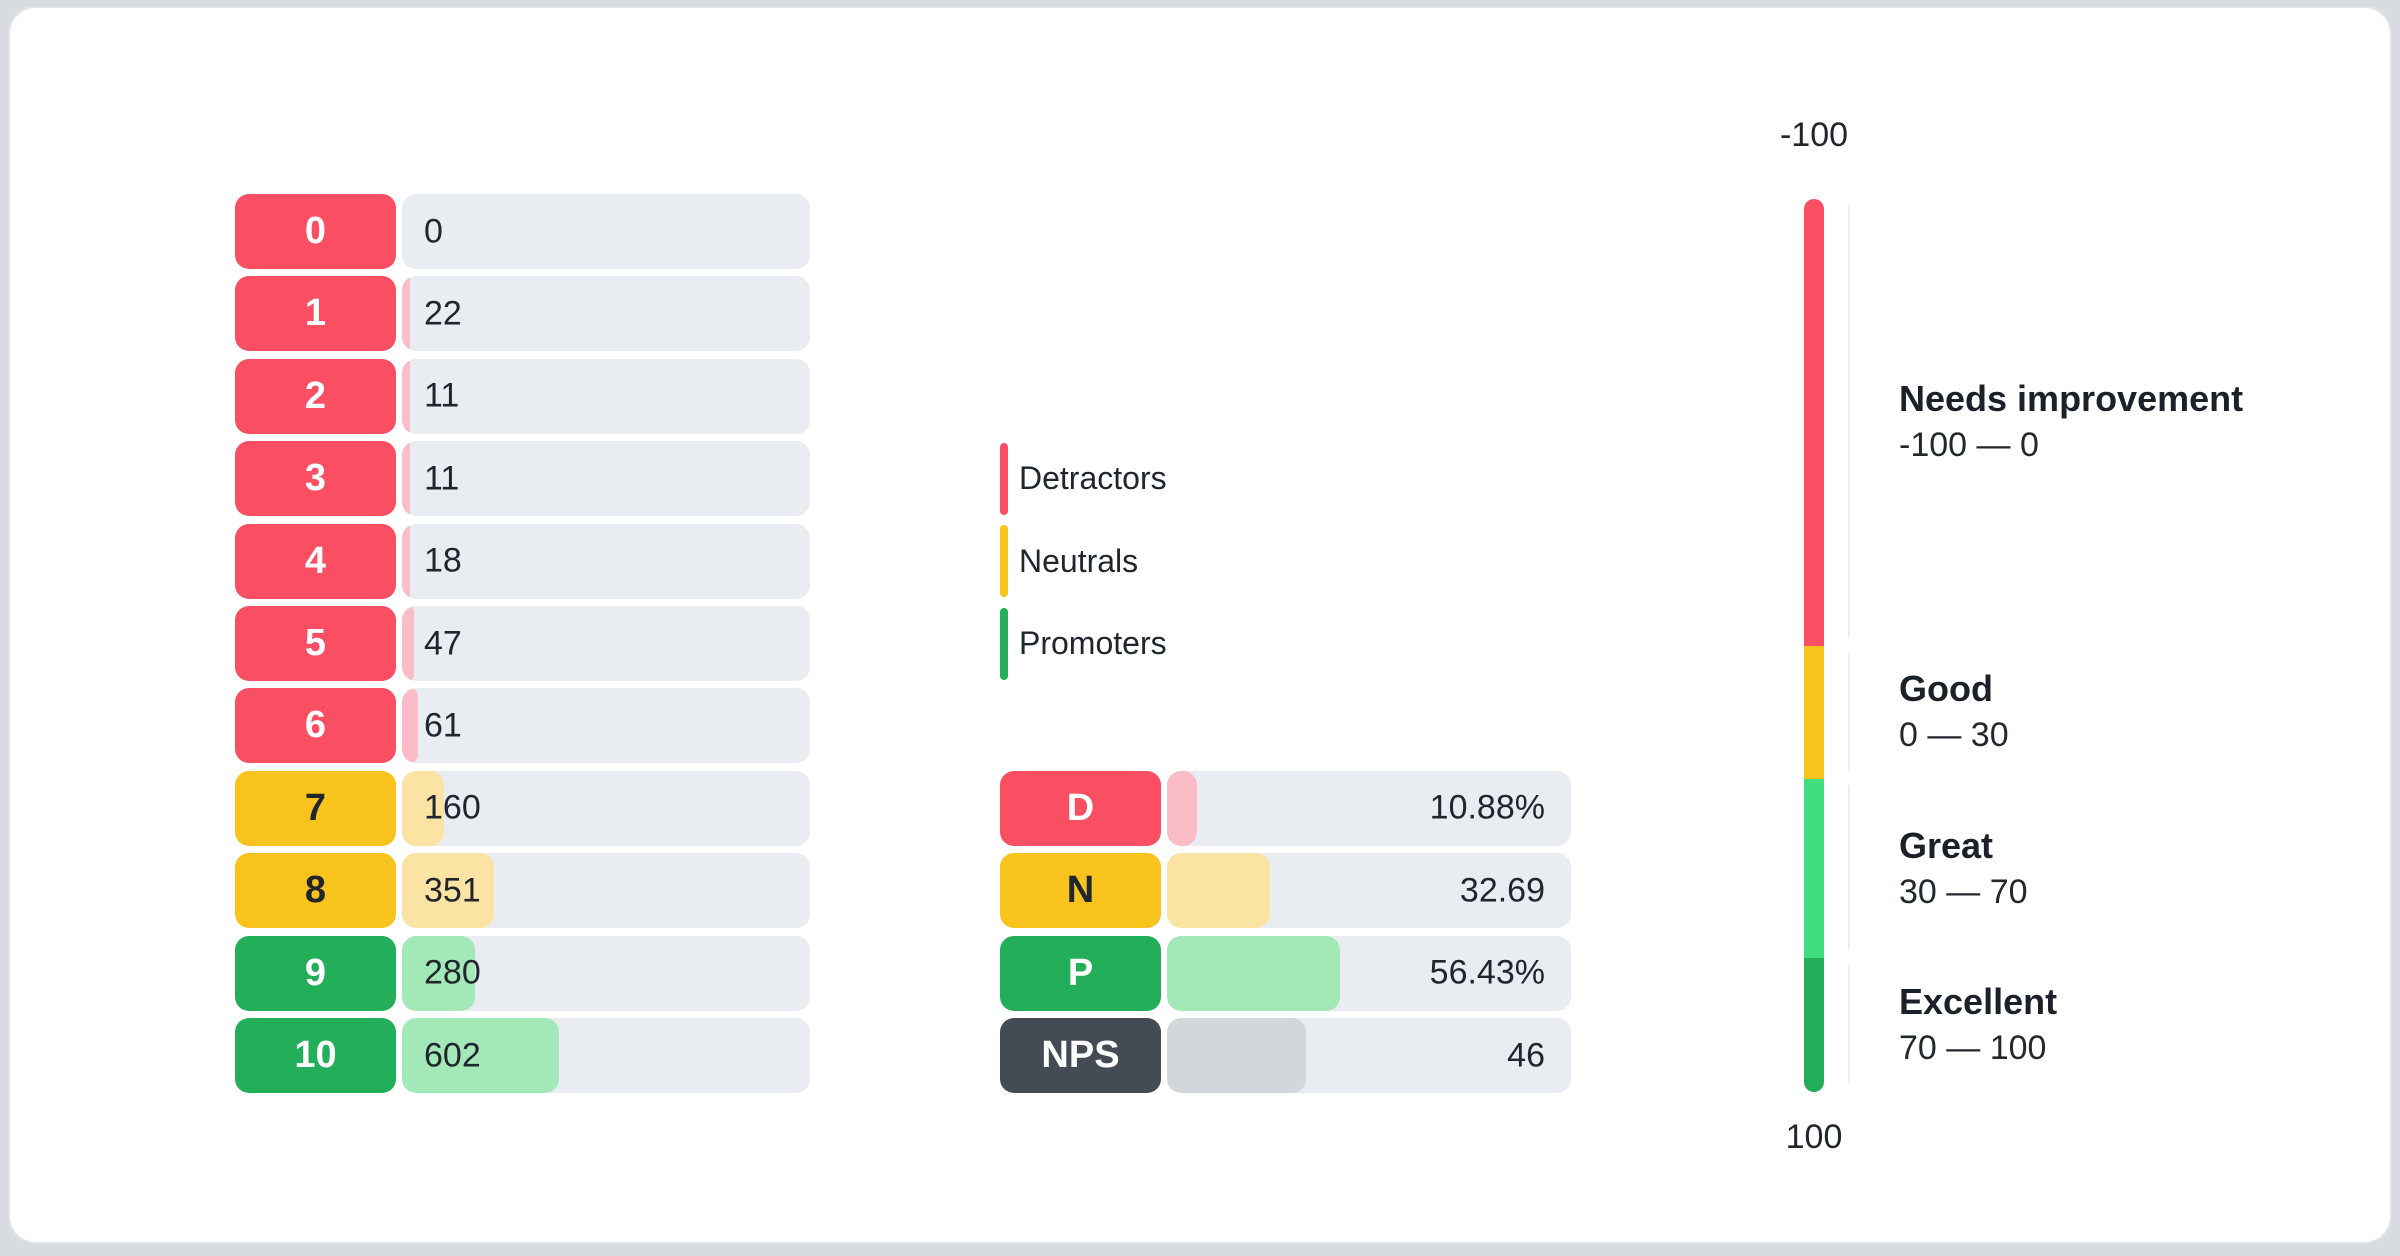 The image size is (2400, 1256). I want to click on bar-track: 61, so click(606, 726).